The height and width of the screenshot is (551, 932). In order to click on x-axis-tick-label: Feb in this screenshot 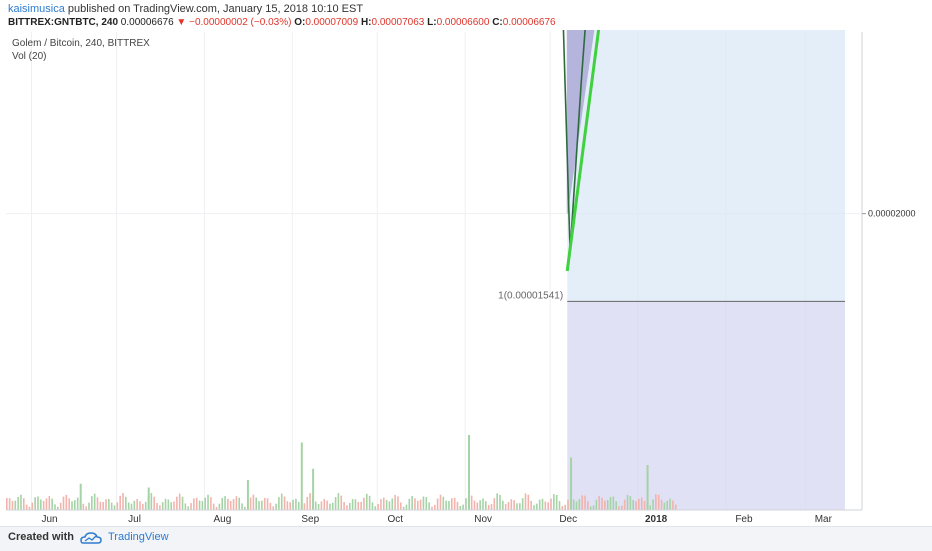, I will do `click(744, 519)`.